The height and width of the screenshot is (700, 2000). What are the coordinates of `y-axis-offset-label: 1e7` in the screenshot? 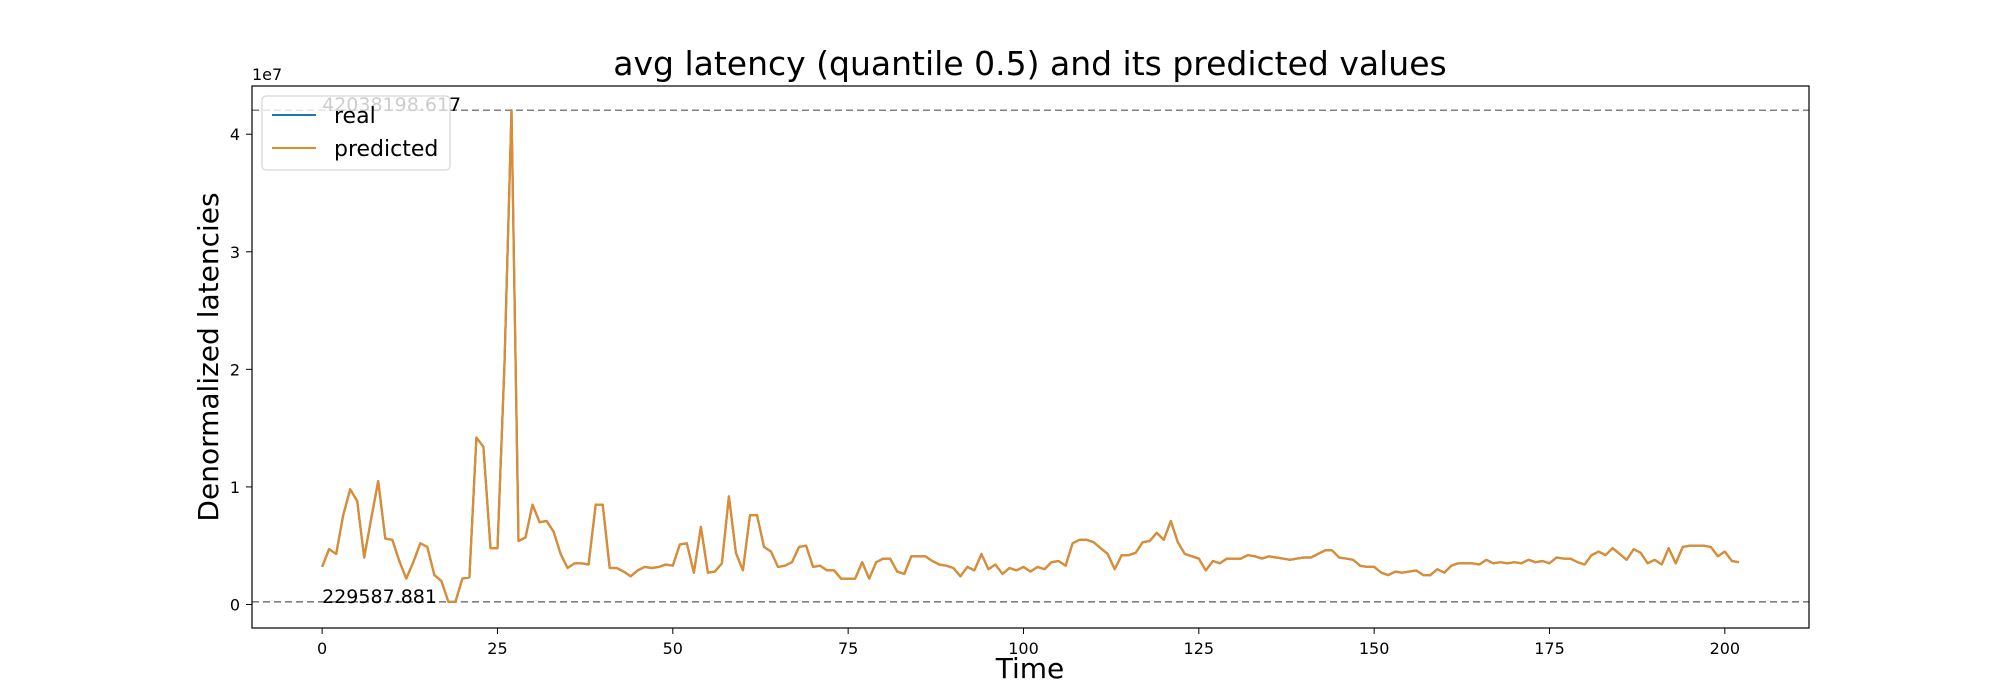 It's located at (267, 74).